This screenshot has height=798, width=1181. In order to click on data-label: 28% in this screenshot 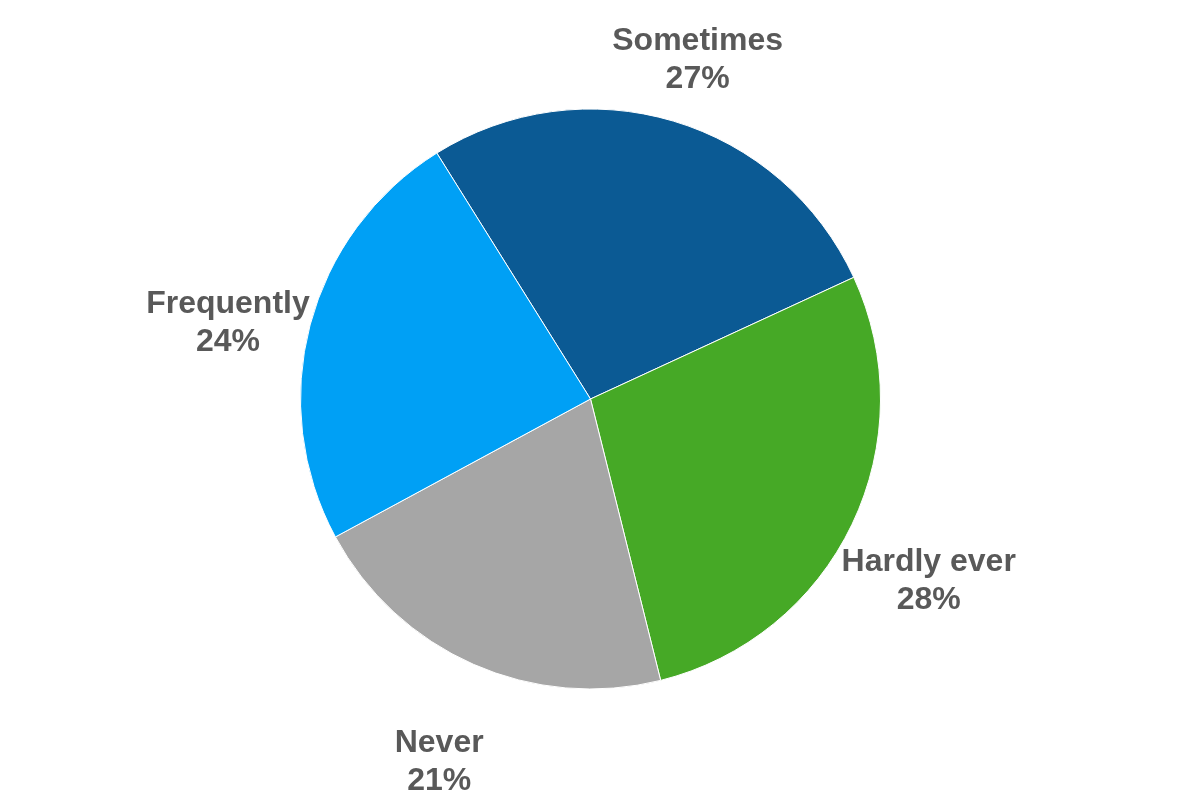, I will do `click(928, 598)`.